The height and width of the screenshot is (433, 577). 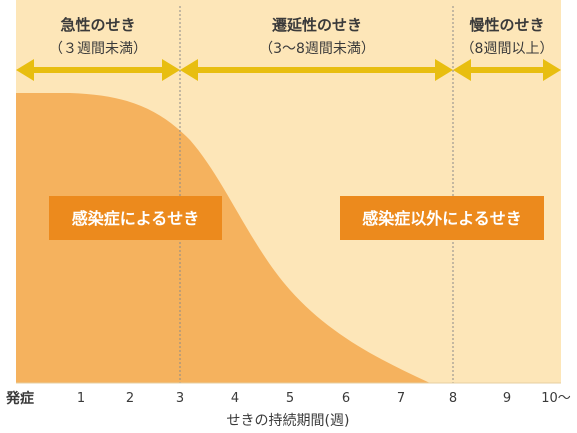 What do you see at coordinates (317, 25) in the screenshot?
I see `phase-prolonged-title: 遷延性のせき` at bounding box center [317, 25].